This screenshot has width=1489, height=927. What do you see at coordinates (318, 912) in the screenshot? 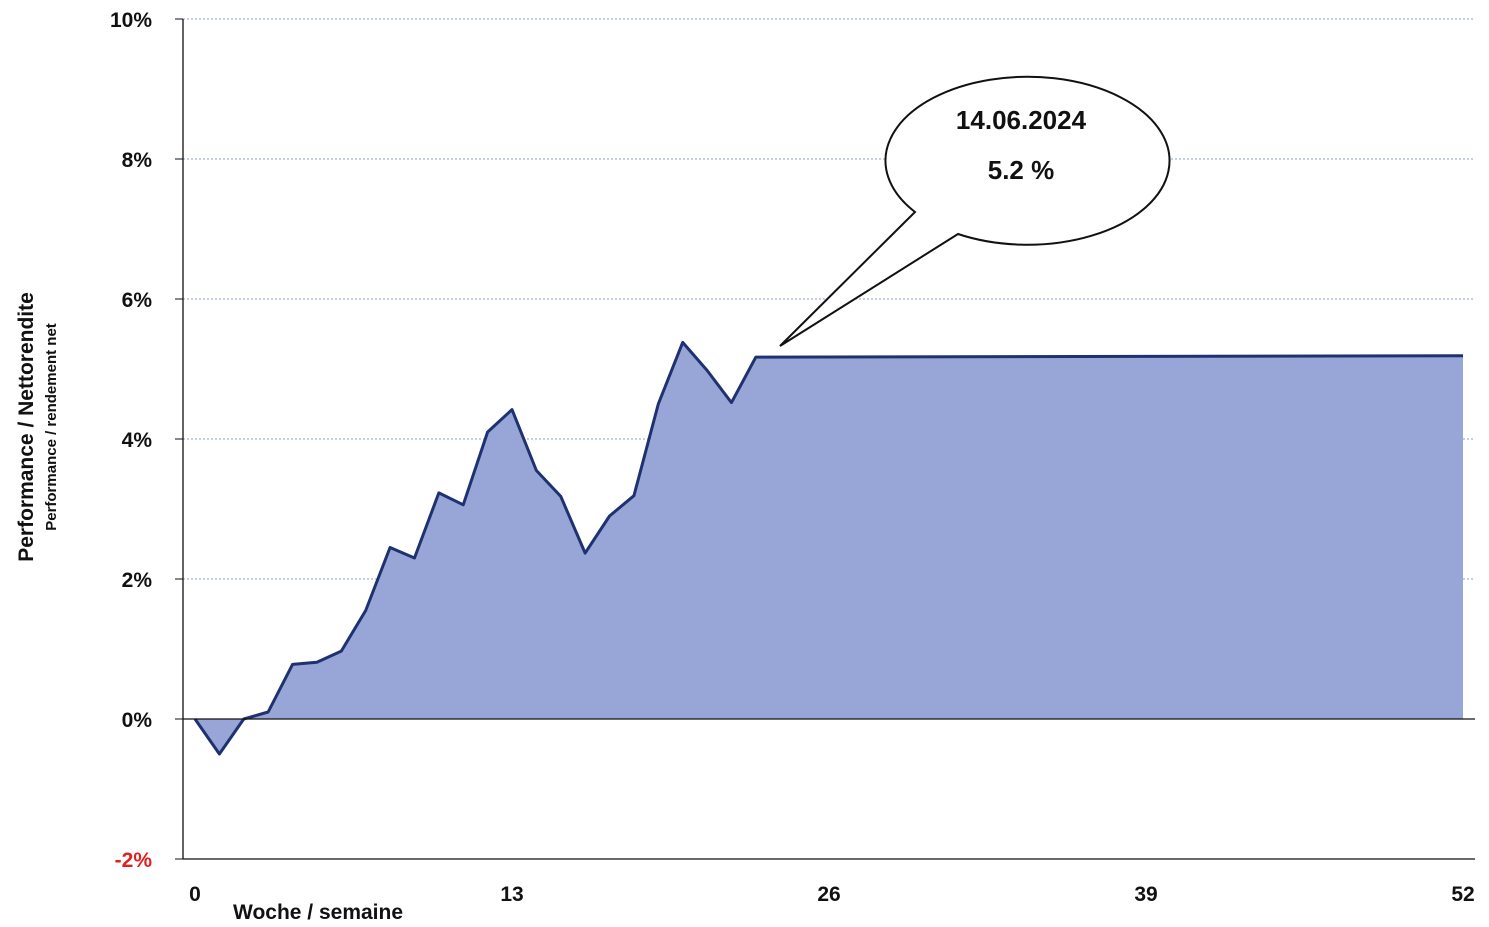
I see `x-axis-title: Woche / semaine` at bounding box center [318, 912].